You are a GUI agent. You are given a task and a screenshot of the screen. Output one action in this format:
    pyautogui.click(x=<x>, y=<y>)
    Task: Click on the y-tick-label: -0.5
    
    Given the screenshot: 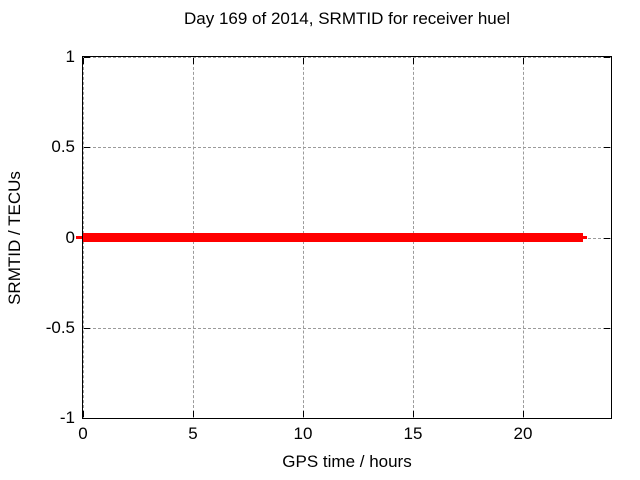 What is the action you would take?
    pyautogui.click(x=60, y=327)
    